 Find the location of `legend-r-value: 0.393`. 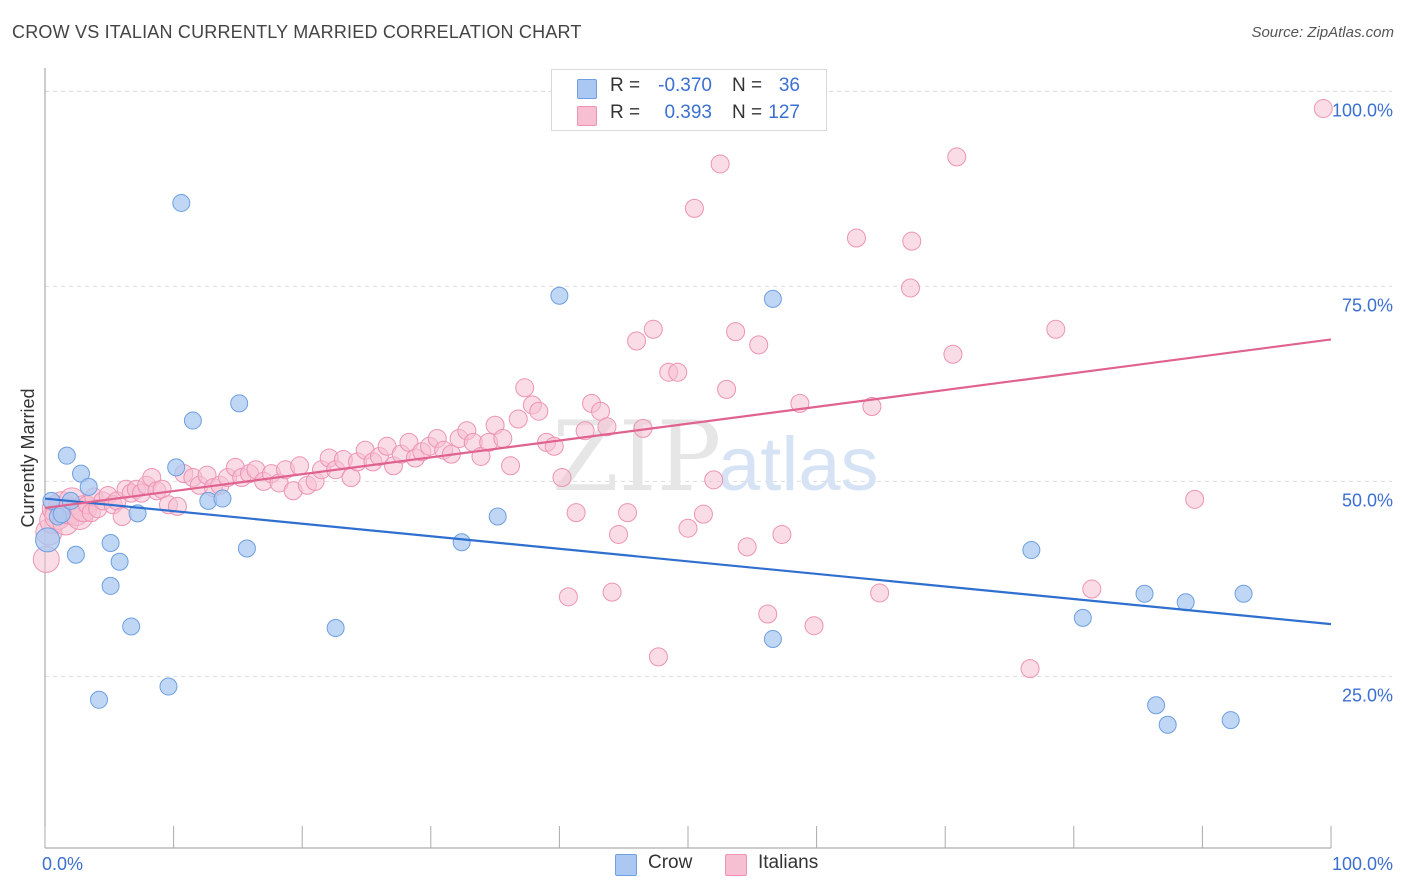

legend-r-value: 0.393 is located at coordinates (688, 112).